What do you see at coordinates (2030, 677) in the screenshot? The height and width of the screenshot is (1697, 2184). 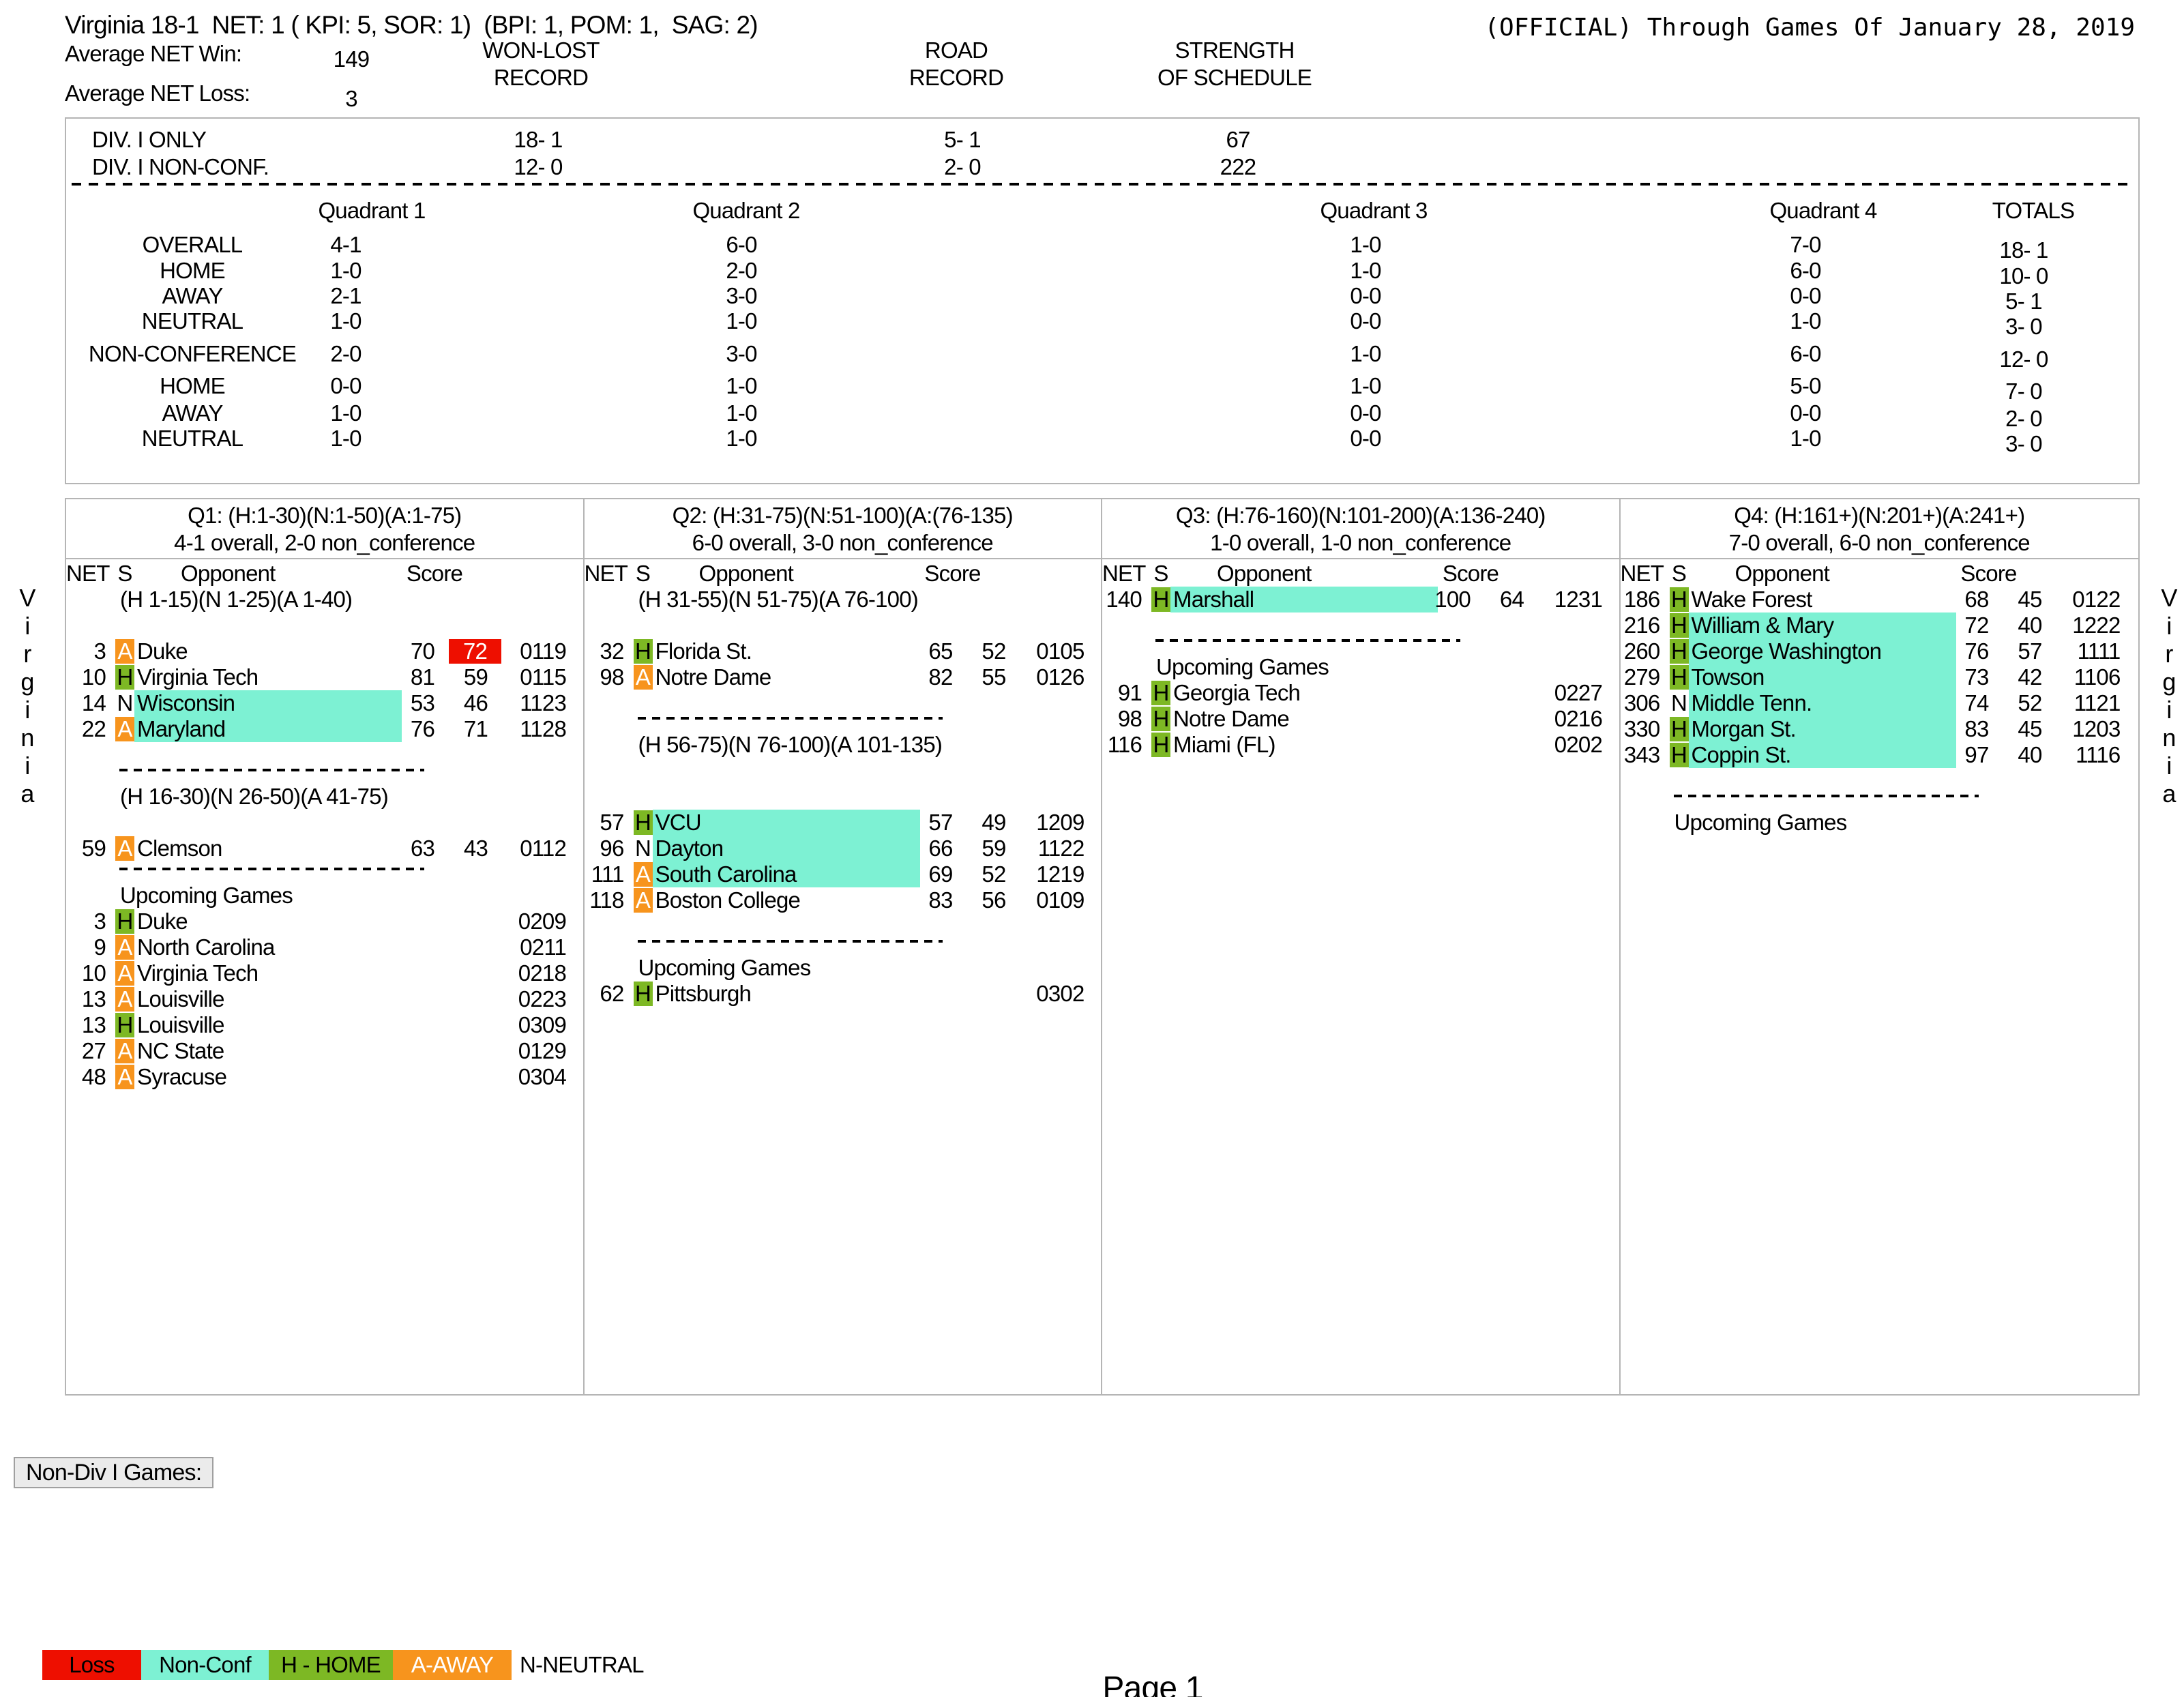 I see `score-loss: 42` at bounding box center [2030, 677].